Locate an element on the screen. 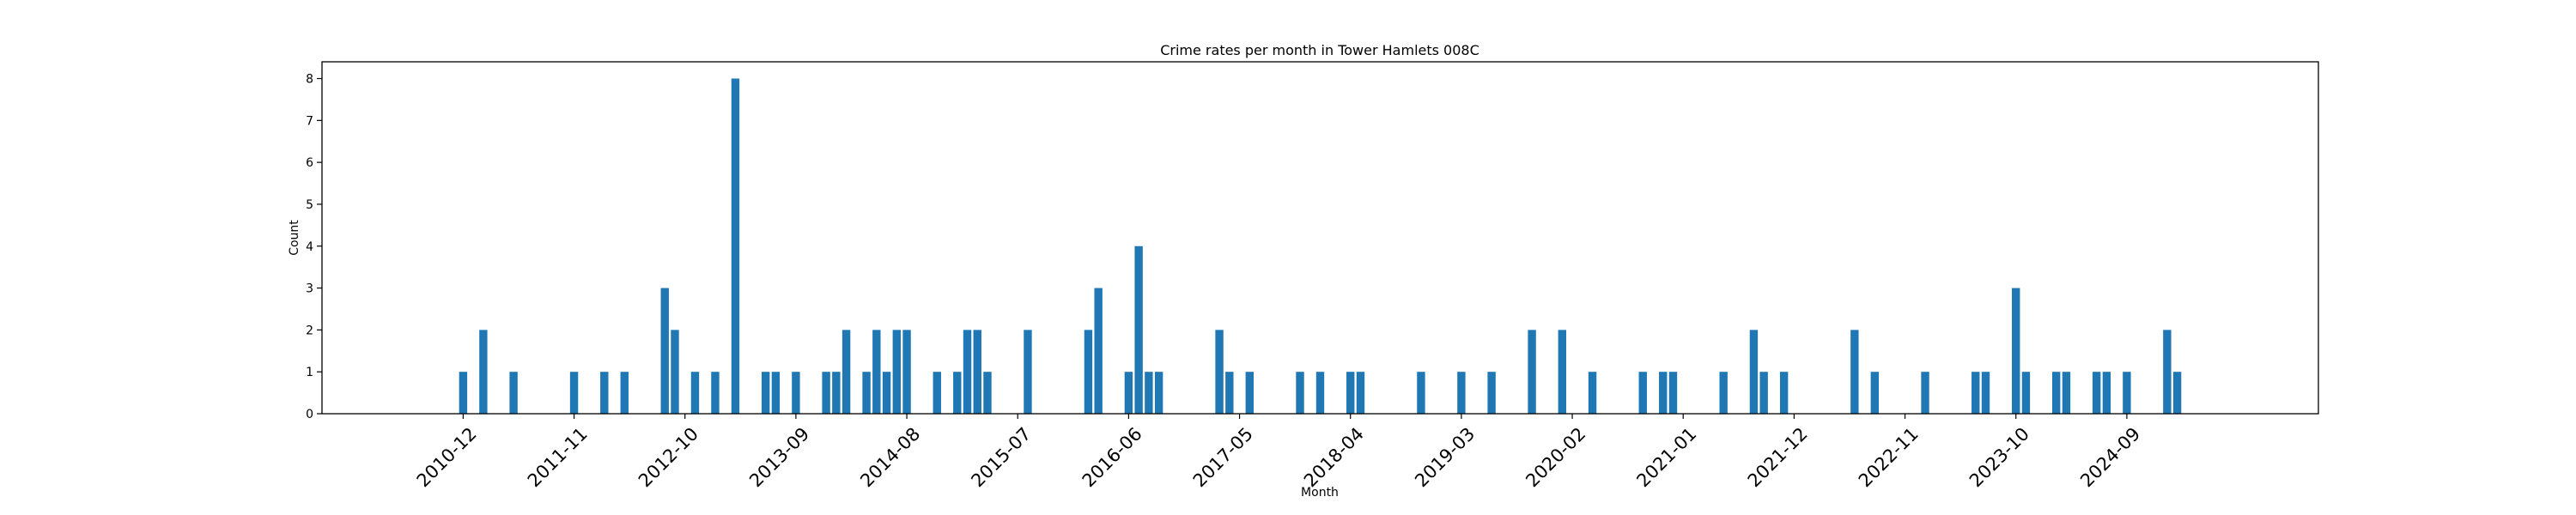  x-tick-label: 2019-03 is located at coordinates (1445, 457).